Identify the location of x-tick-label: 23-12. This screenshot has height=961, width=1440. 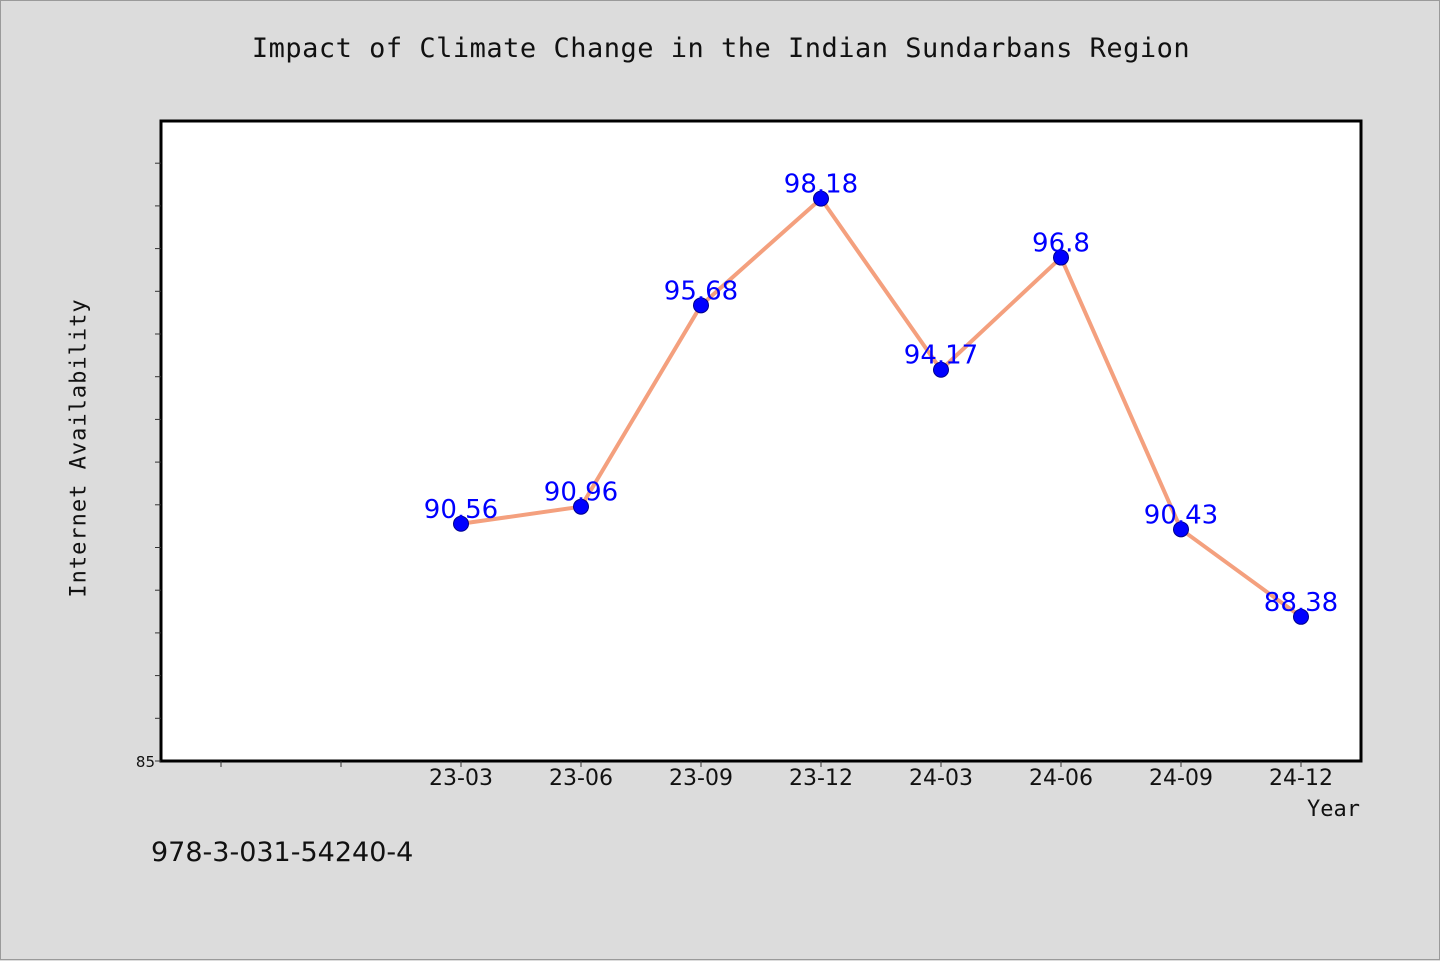
(821, 778).